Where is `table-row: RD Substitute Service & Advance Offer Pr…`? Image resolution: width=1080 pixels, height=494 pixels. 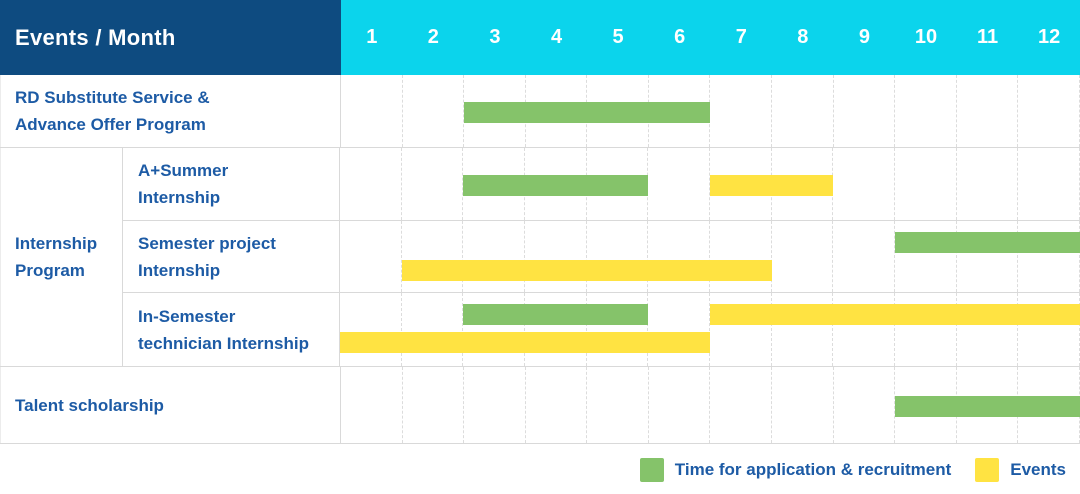
table-row: RD Substitute Service & Advance Offer Pr… is located at coordinates (540, 111).